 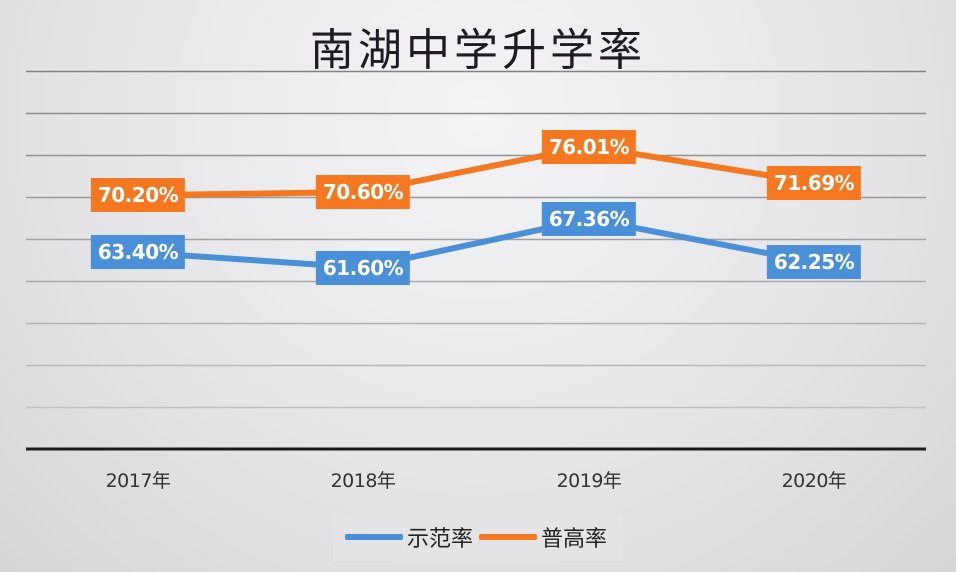 What do you see at coordinates (589, 219) in the screenshot?
I see `data-label: 67.36%` at bounding box center [589, 219].